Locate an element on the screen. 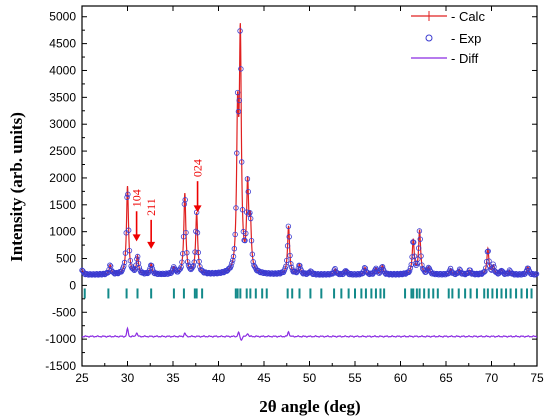 This screenshot has width=550, height=419. y-tick-label: 4500 is located at coordinates (62, 44).